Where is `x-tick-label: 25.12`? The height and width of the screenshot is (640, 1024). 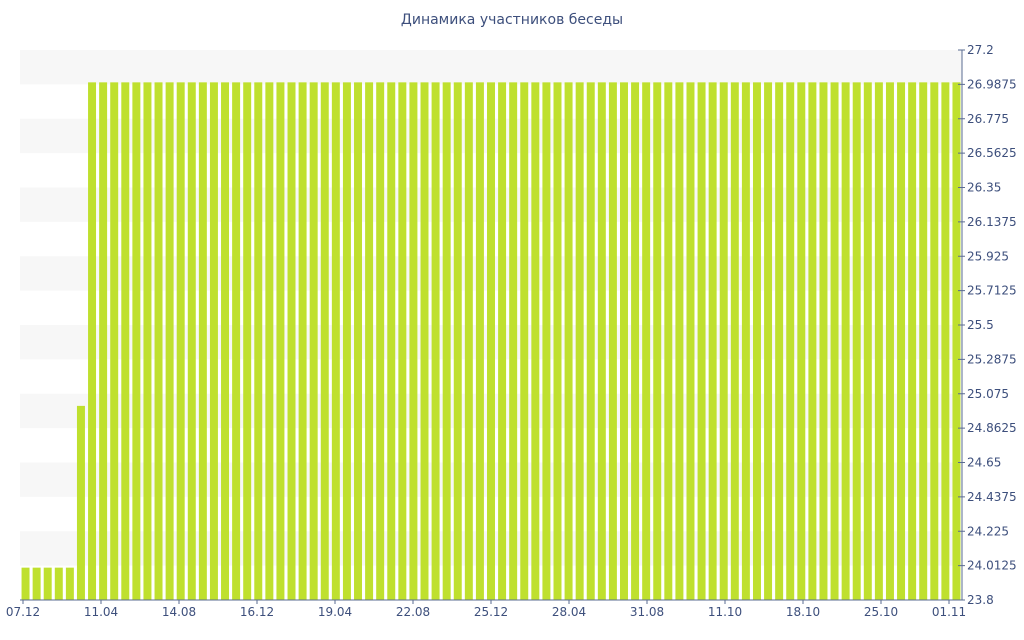
x-tick-label: 25.12 is located at coordinates (491, 612).